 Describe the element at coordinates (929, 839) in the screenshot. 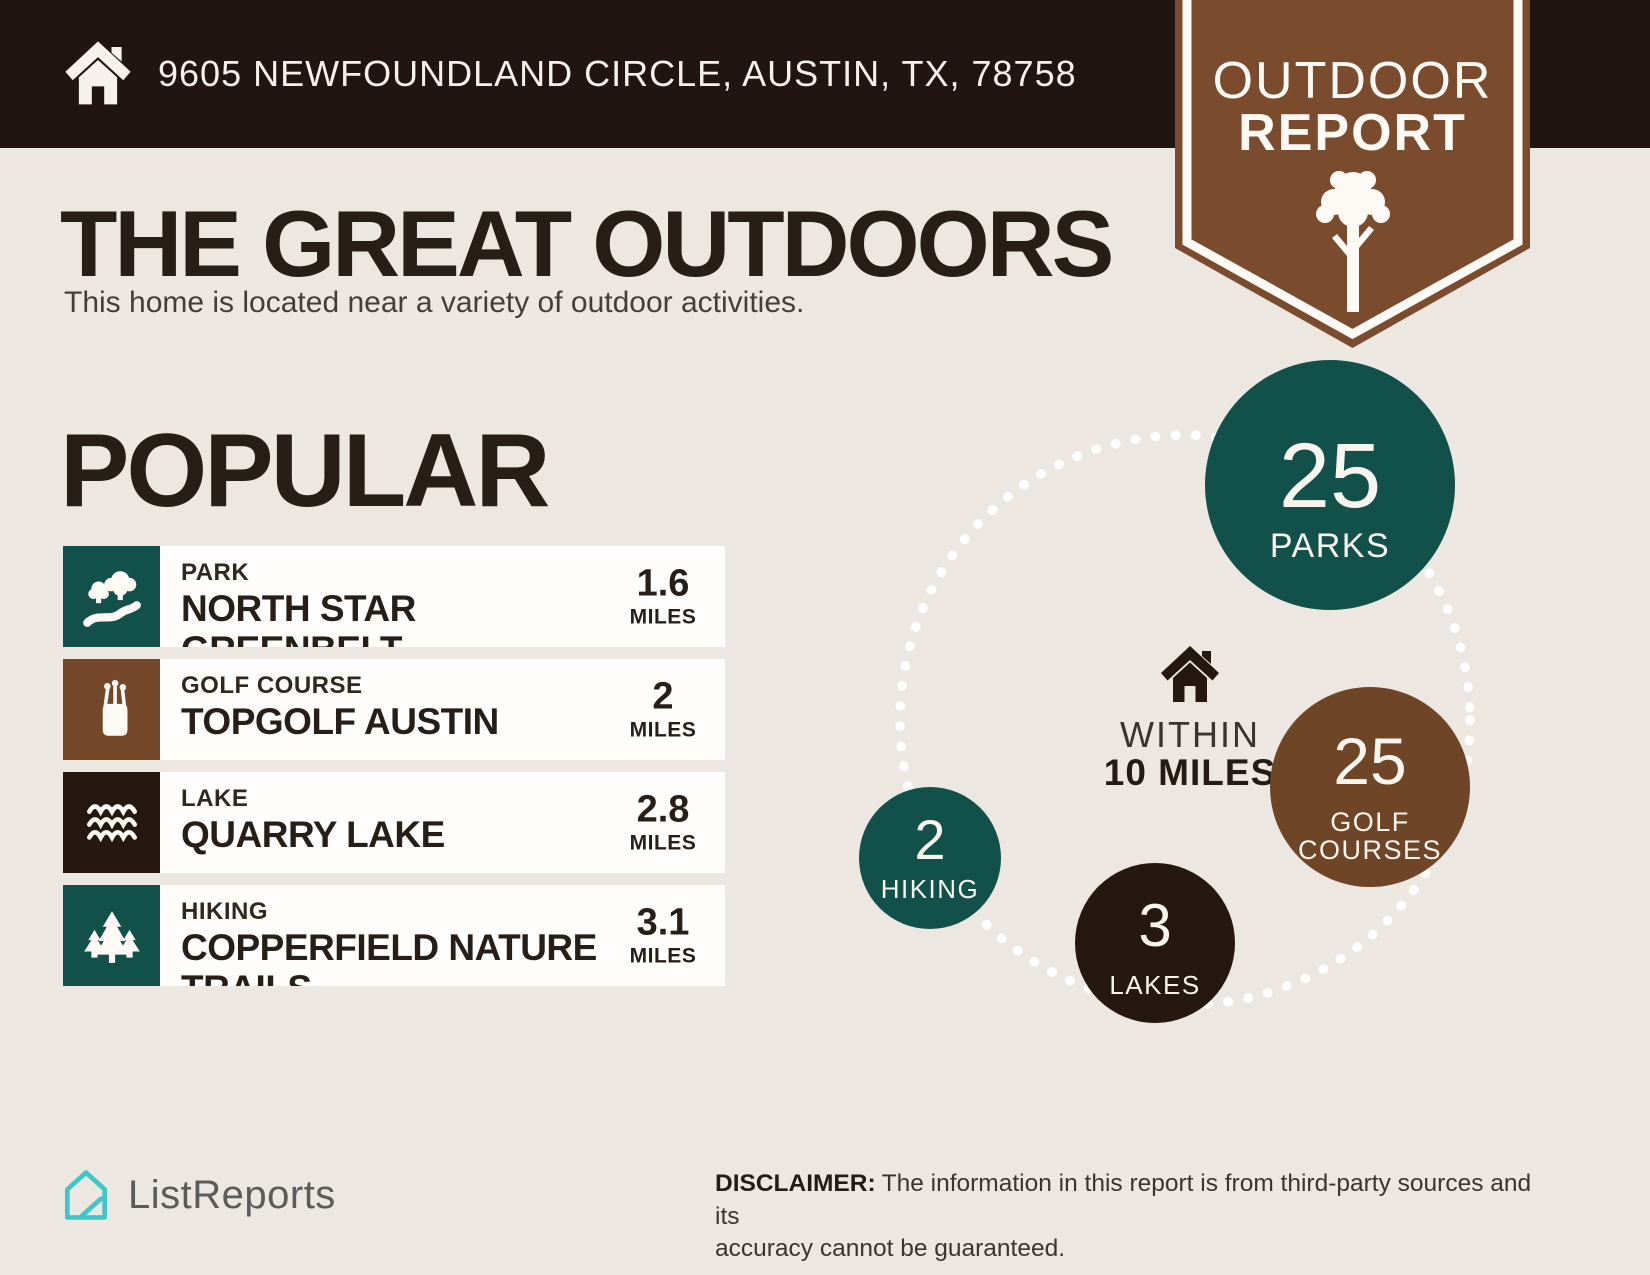

I see `bubble-value: 2` at that location.